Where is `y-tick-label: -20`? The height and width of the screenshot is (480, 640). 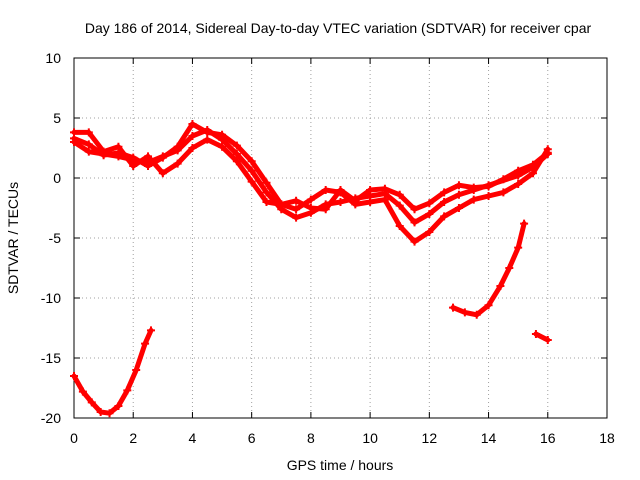 y-tick-label: -20 is located at coordinates (51, 418).